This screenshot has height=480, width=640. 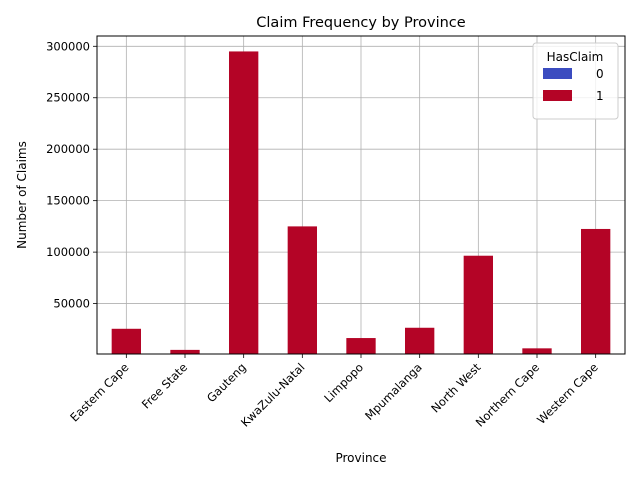 What do you see at coordinates (226, 382) in the screenshot?
I see `x-tick-label: Gauteng` at bounding box center [226, 382].